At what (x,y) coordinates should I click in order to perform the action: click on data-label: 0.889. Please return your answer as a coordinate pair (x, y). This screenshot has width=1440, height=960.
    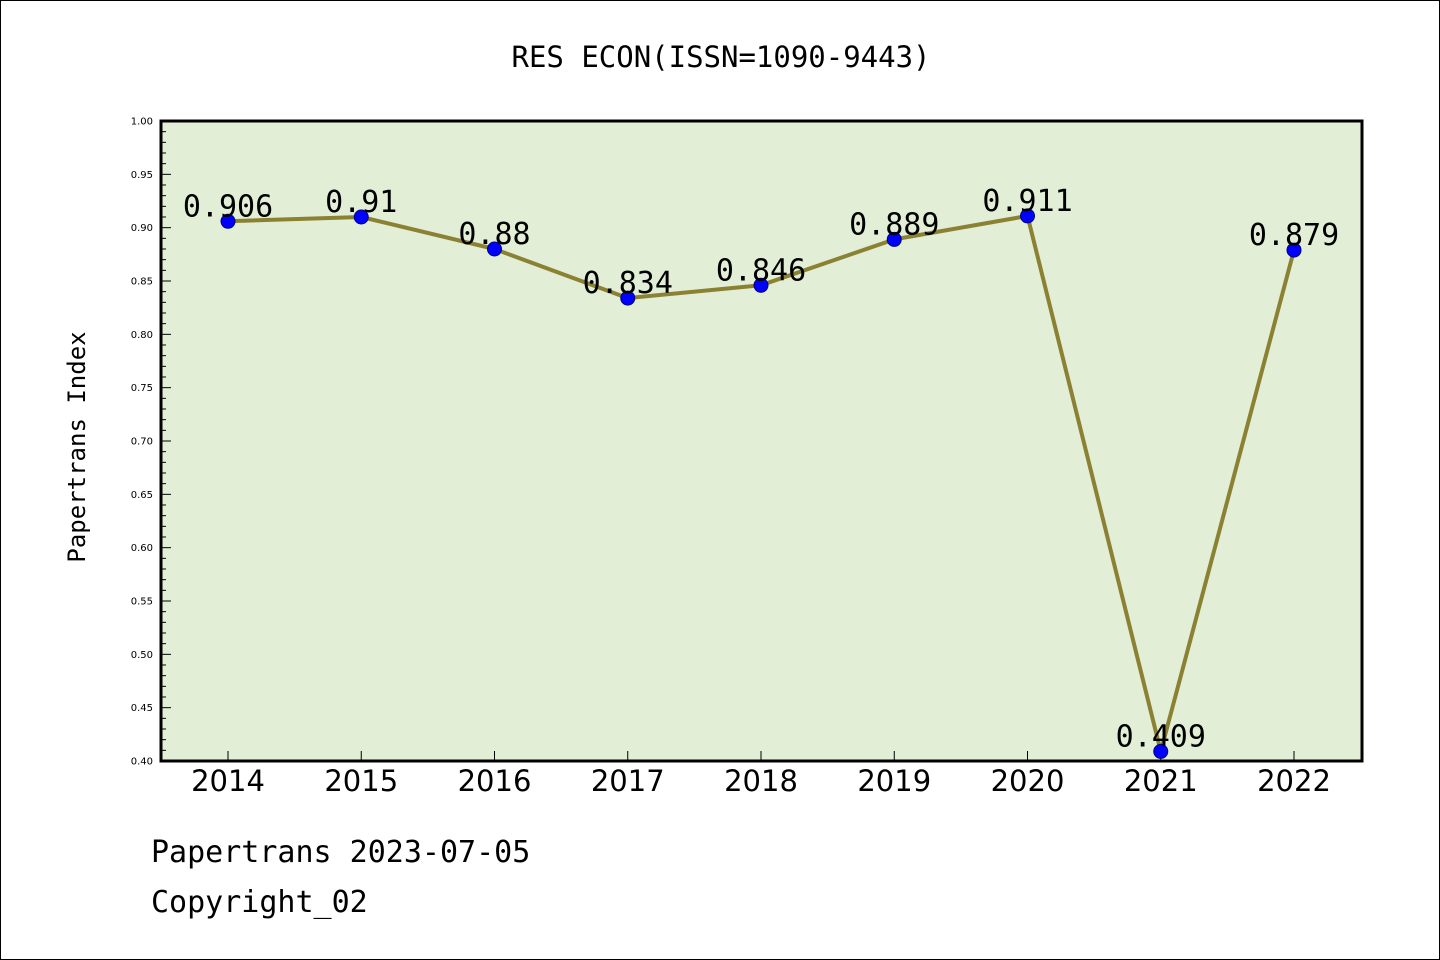
    Looking at the image, I should click on (894, 224).